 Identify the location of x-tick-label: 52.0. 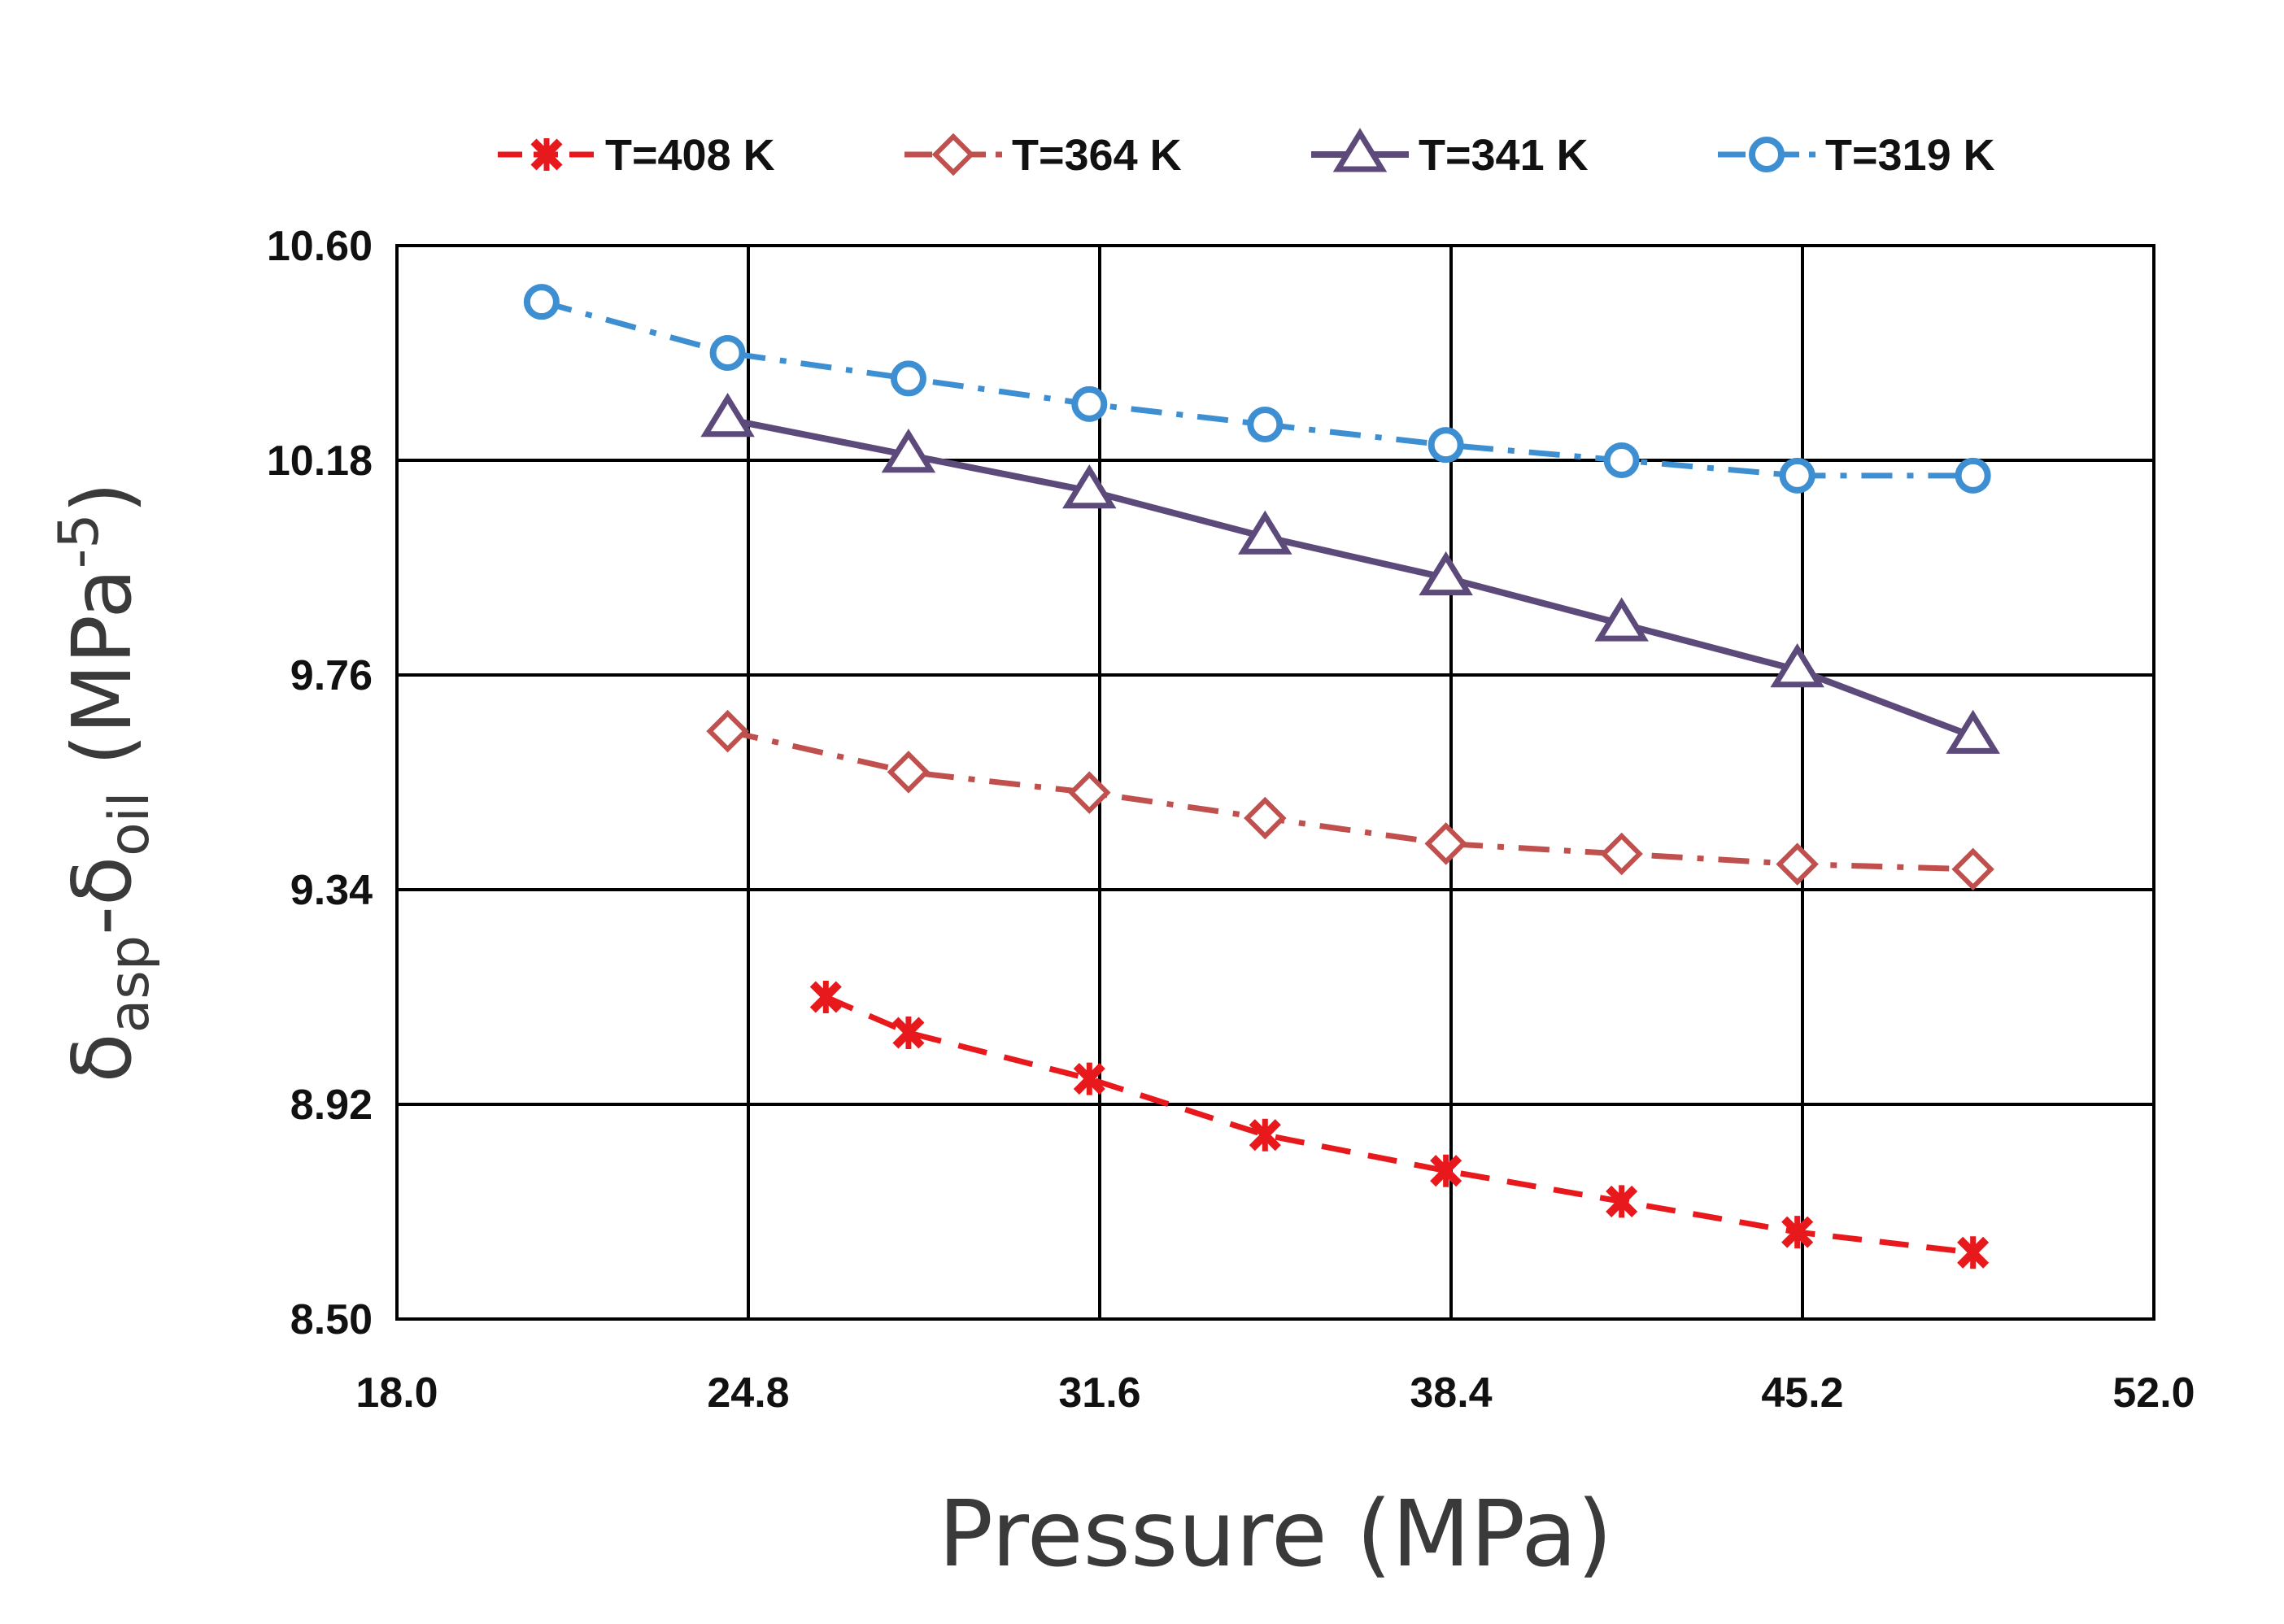
(2153, 1393).